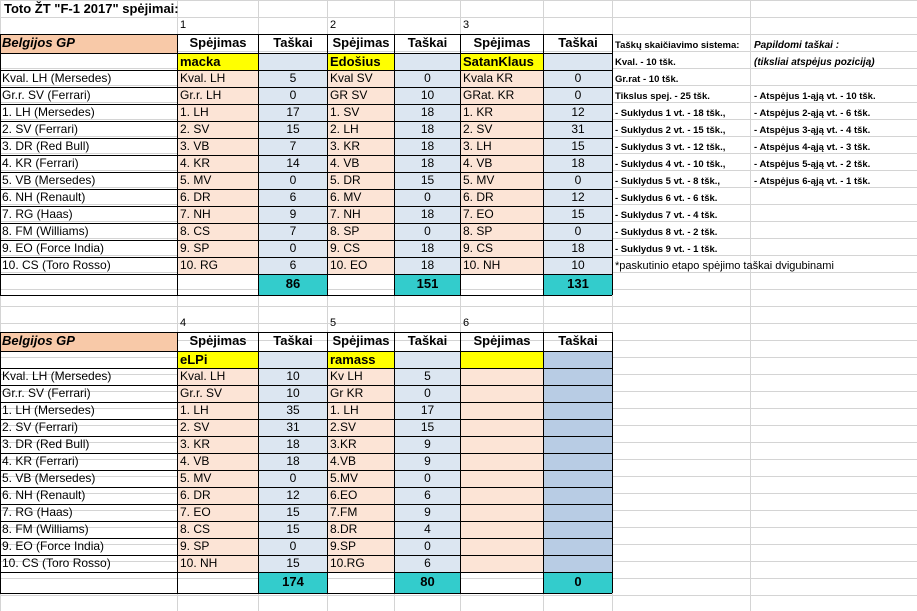 The image size is (917, 611). Describe the element at coordinates (361, 359) in the screenshot. I see `player-name: ramass` at that location.